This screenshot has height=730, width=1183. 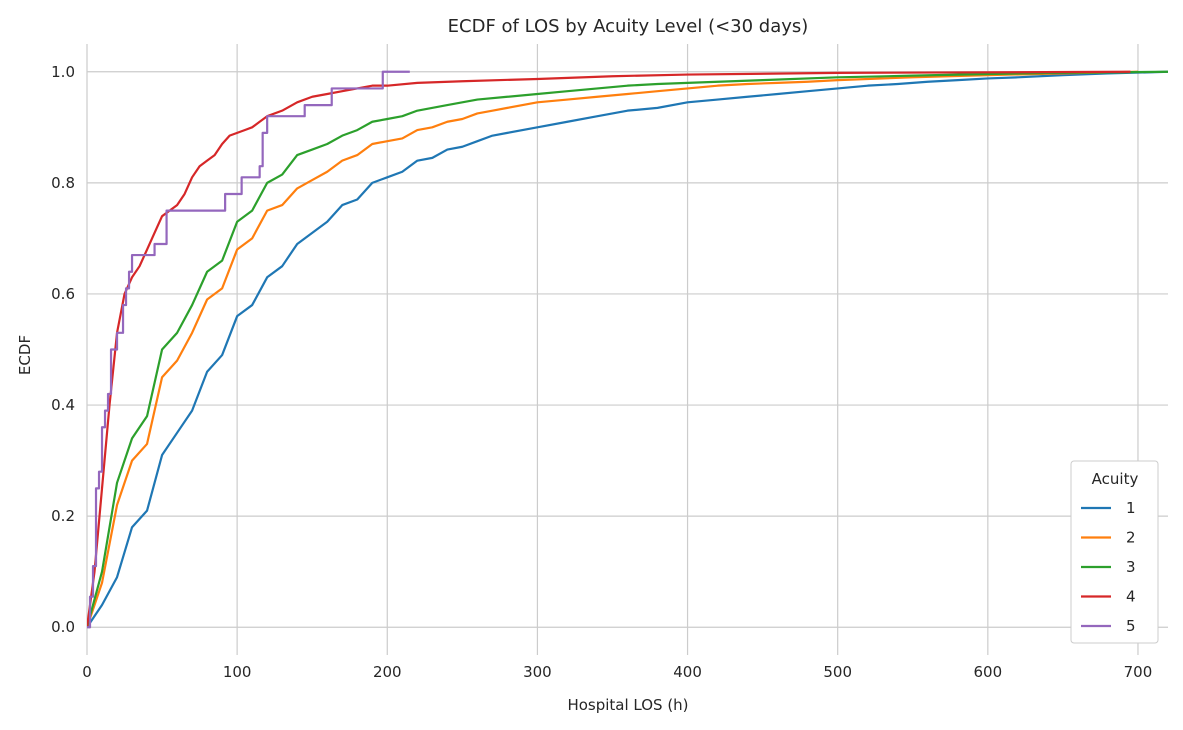 What do you see at coordinates (1108, 567) in the screenshot?
I see `legend-items: 1 2 3 4 5` at bounding box center [1108, 567].